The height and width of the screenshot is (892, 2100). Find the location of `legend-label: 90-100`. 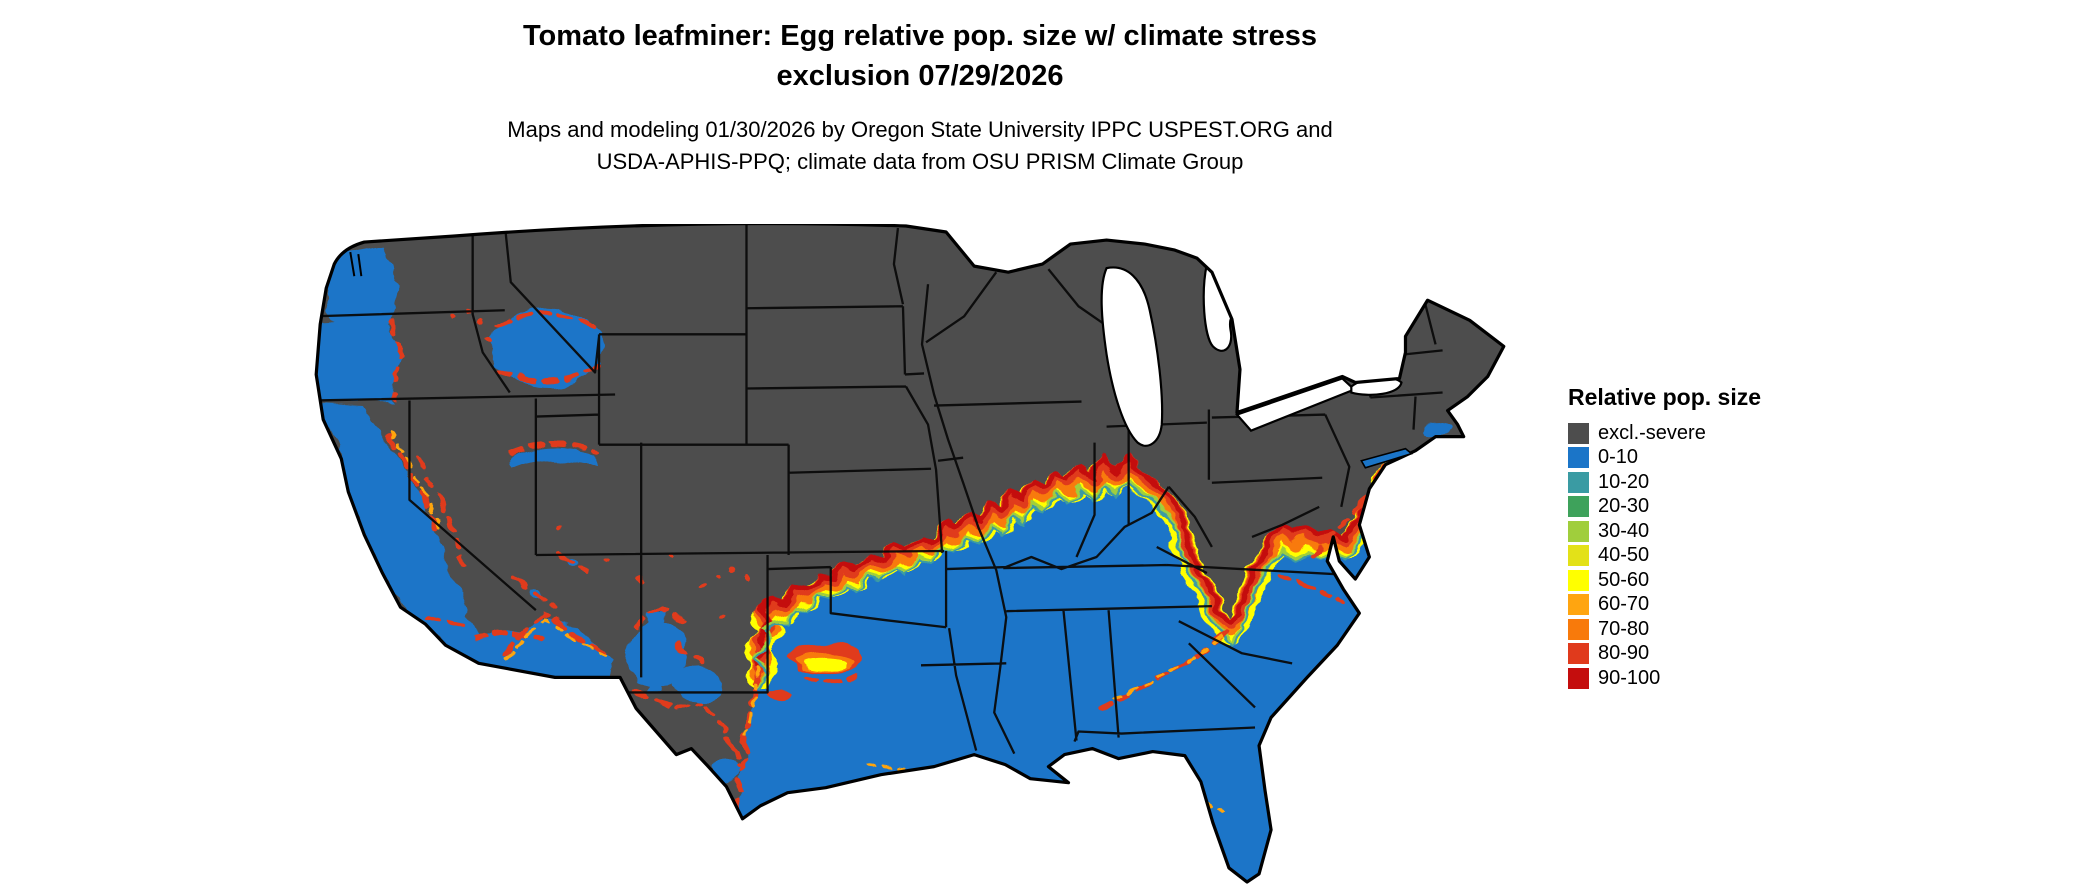

legend-label: 90-100 is located at coordinates (1629, 677).